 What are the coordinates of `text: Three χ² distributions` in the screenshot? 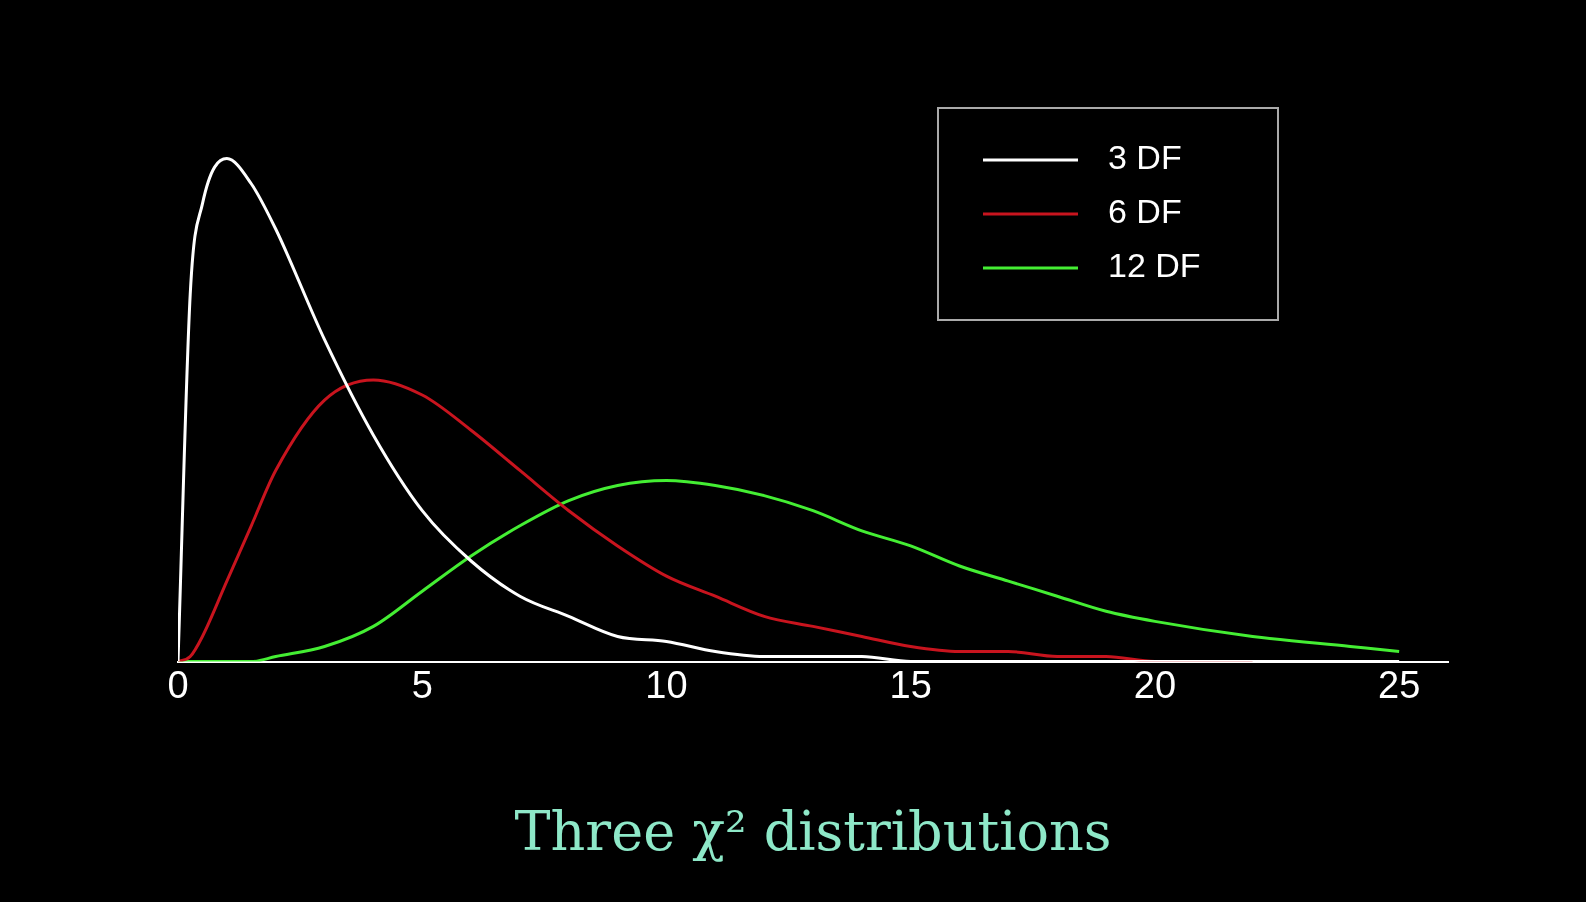 It's located at (813, 831).